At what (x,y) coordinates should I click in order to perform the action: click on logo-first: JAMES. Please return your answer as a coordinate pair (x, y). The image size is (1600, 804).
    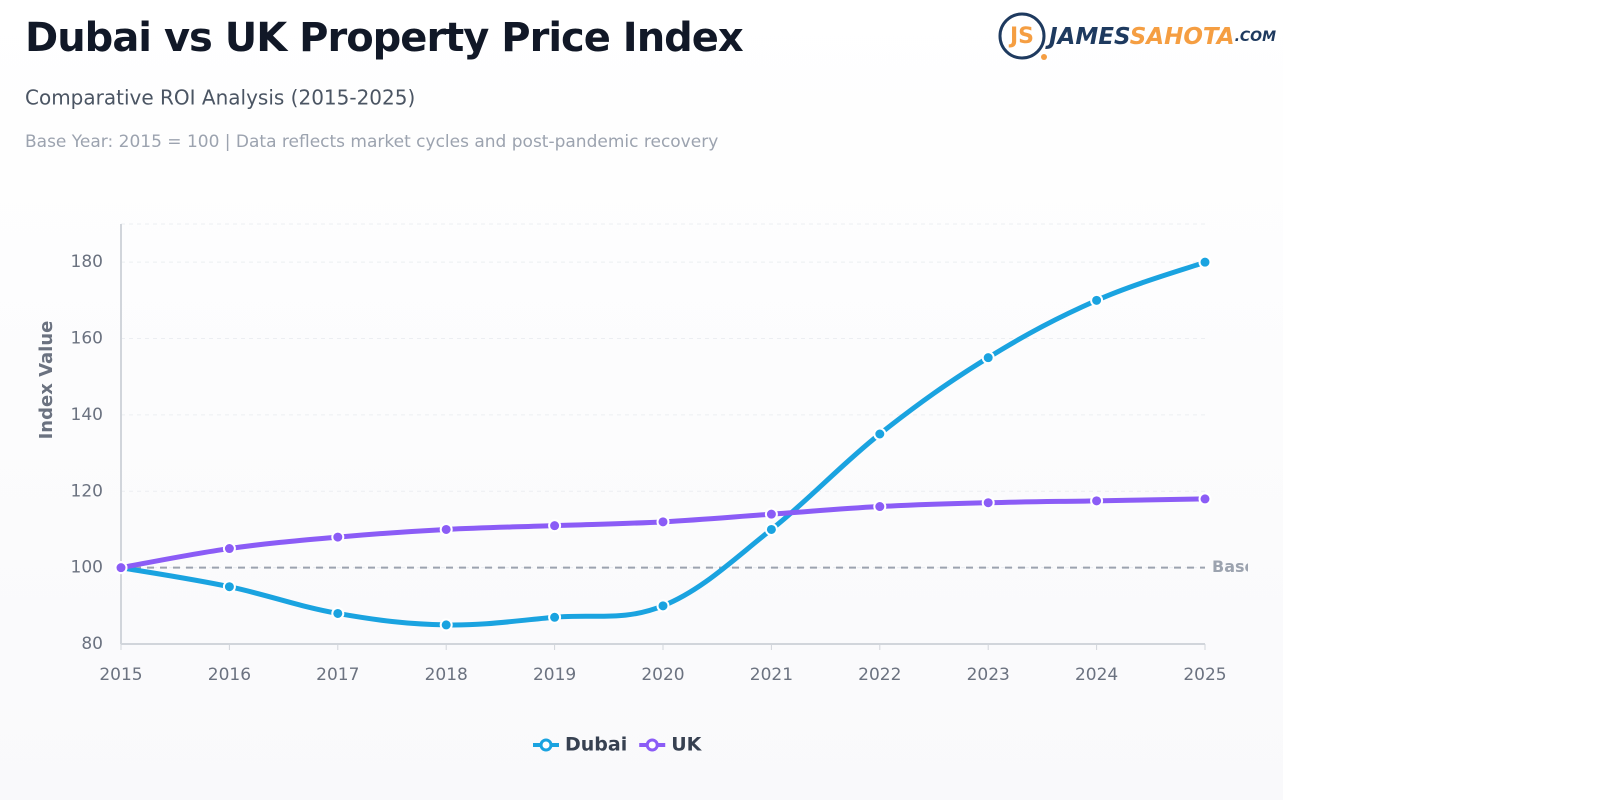
    Looking at the image, I should click on (1087, 37).